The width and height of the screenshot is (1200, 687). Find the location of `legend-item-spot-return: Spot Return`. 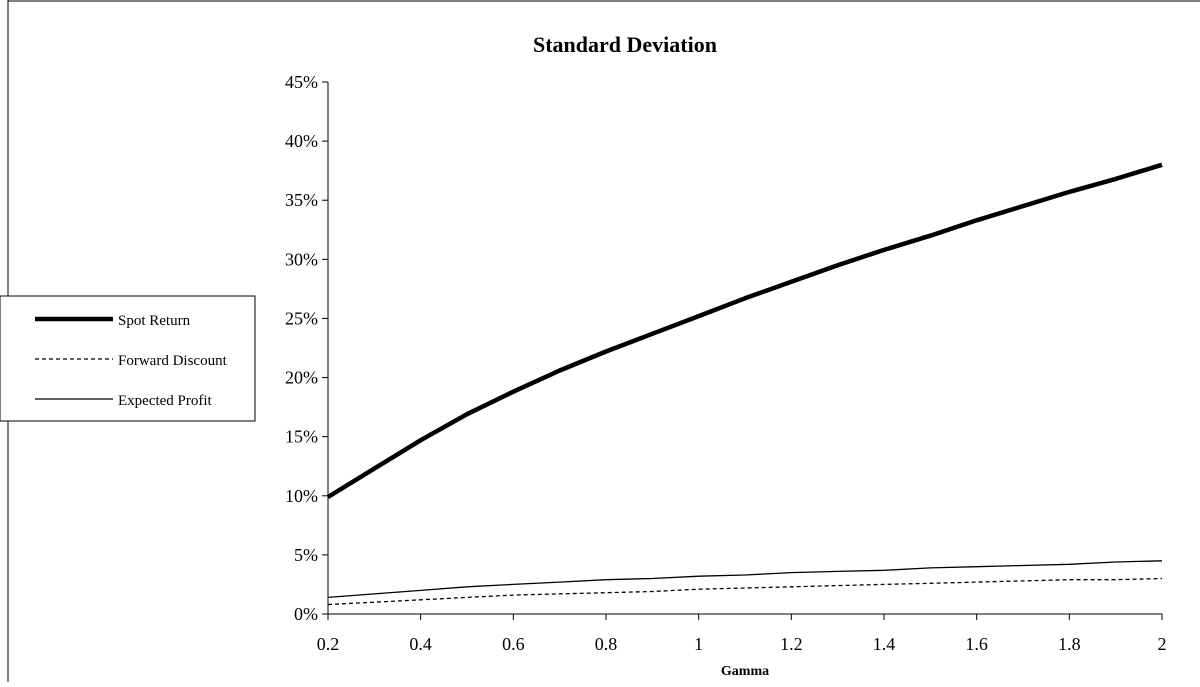

legend-item-spot-return: Spot Return is located at coordinates (113, 321).